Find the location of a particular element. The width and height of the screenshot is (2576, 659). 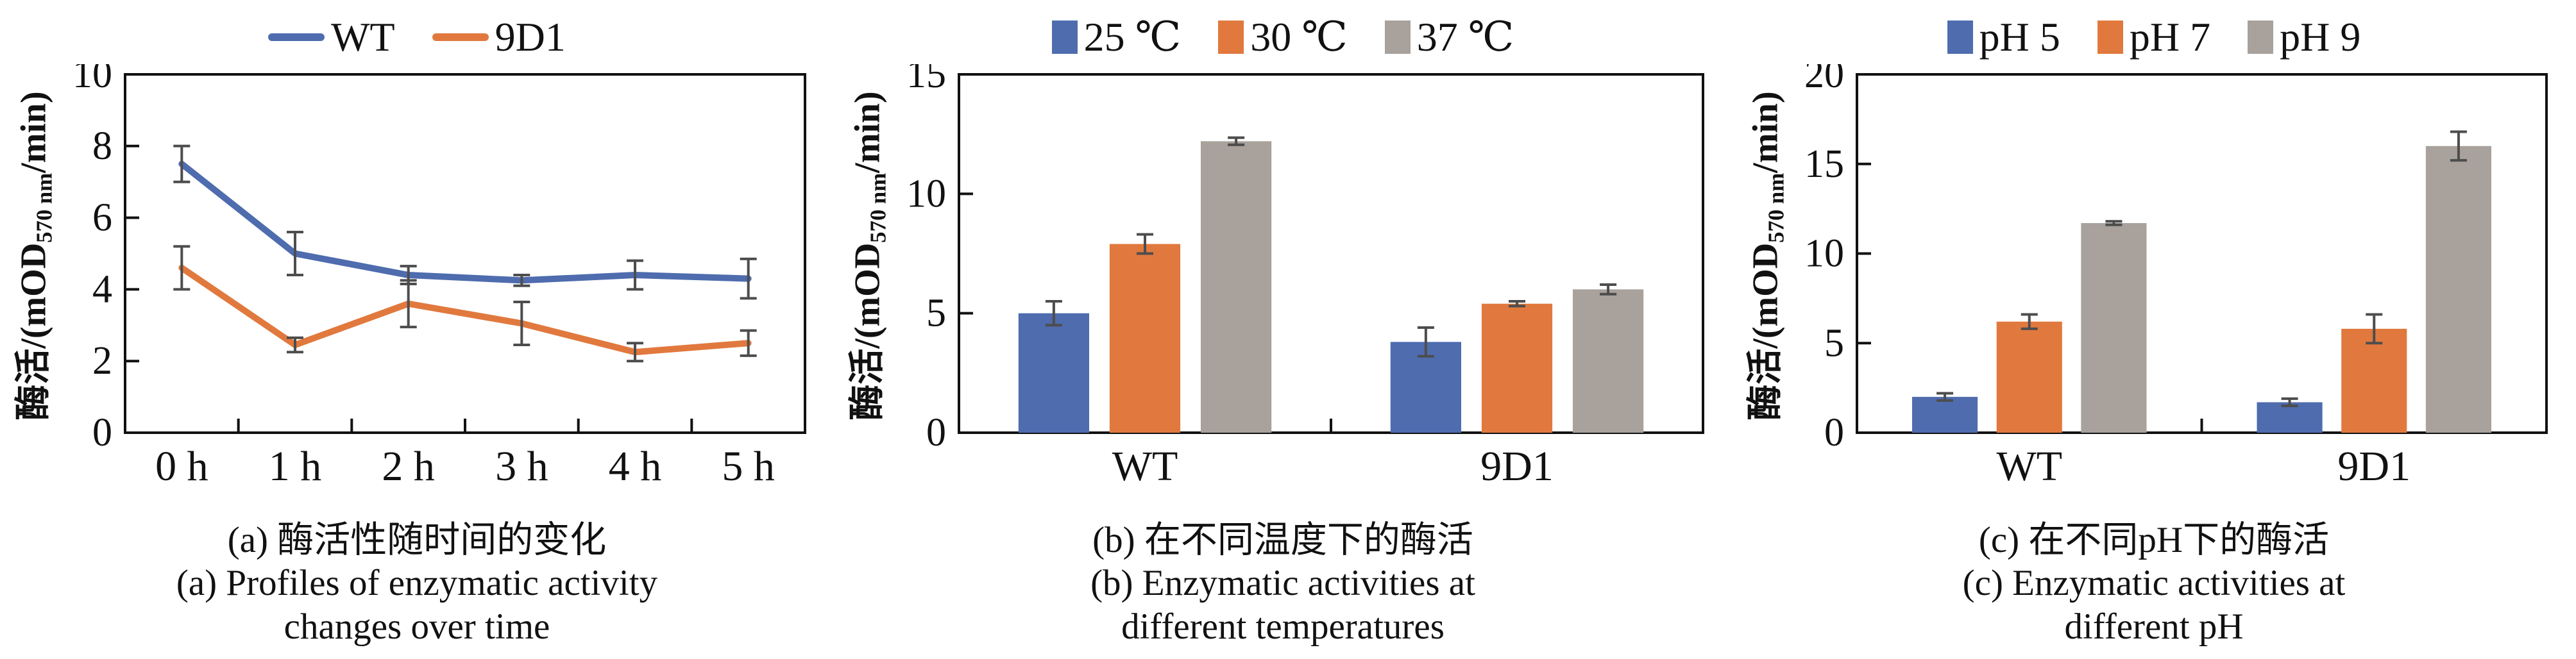

bar-25 ℃ is located at coordinates (1053, 373).